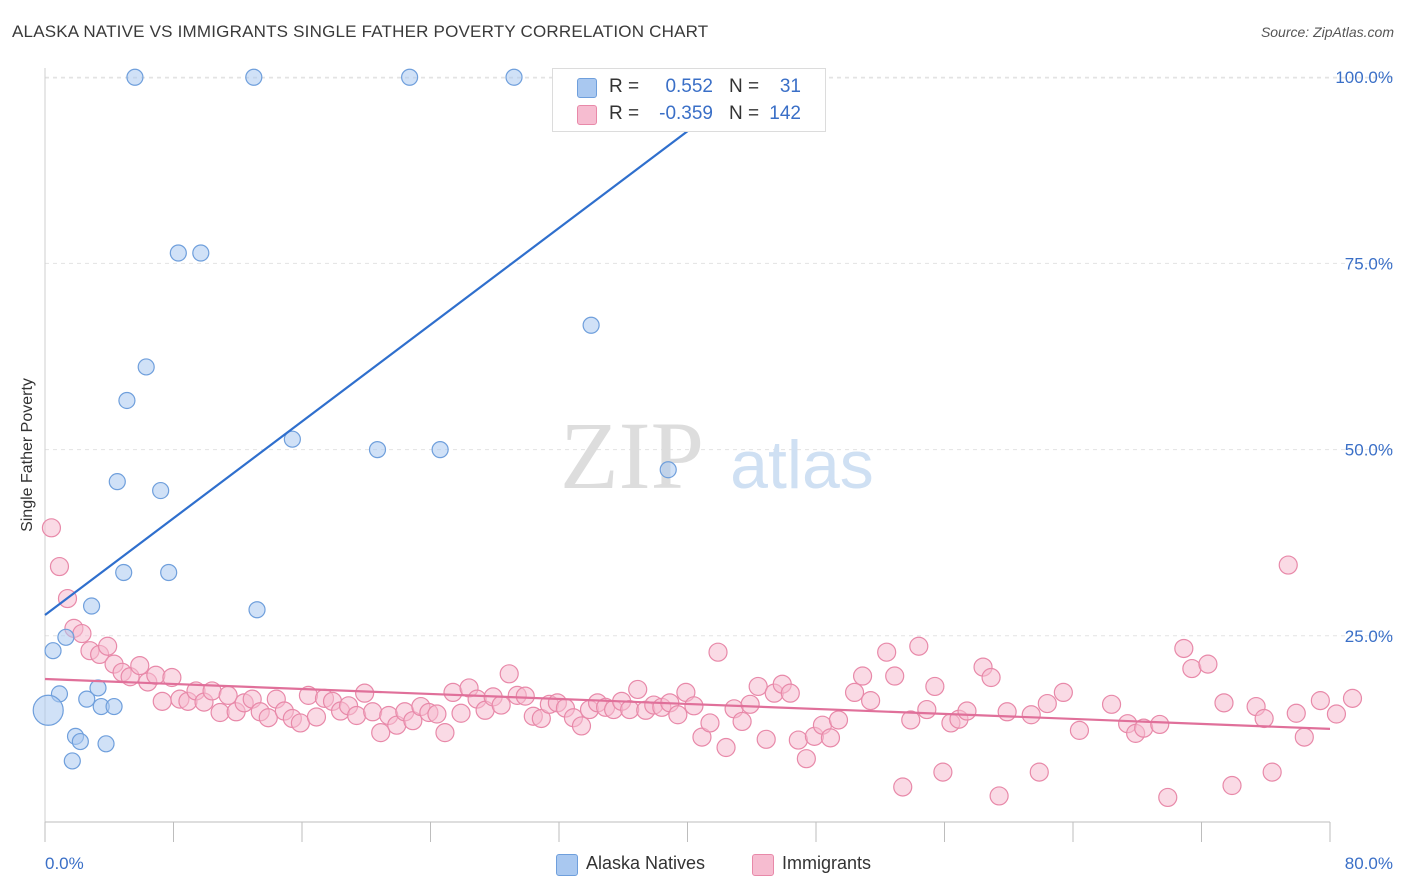  Describe the element at coordinates (1369, 263) in the screenshot. I see `y-tick-label: 75.0%` at that location.